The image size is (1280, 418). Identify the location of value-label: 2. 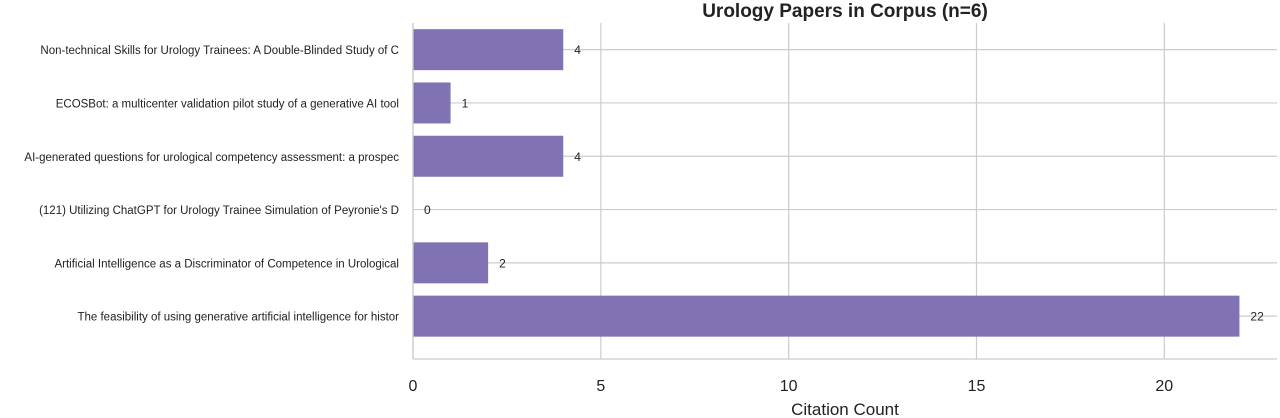
(502, 263).